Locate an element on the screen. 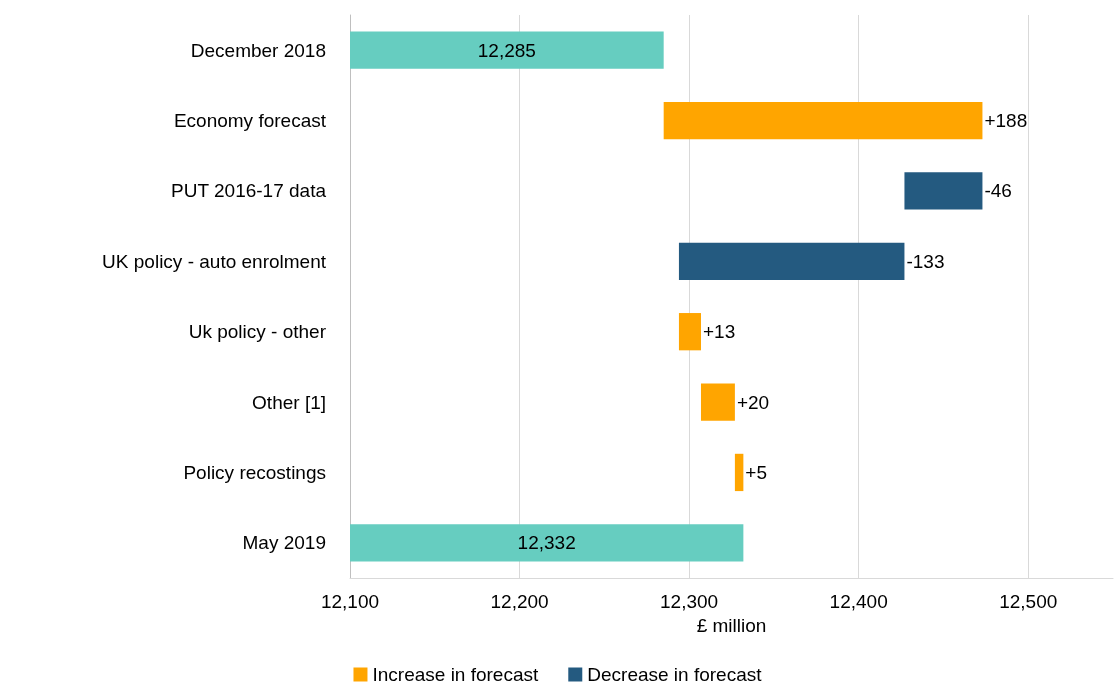 This screenshot has height=689, width=1115. legend-label: Increase in forecast is located at coordinates (455, 674).